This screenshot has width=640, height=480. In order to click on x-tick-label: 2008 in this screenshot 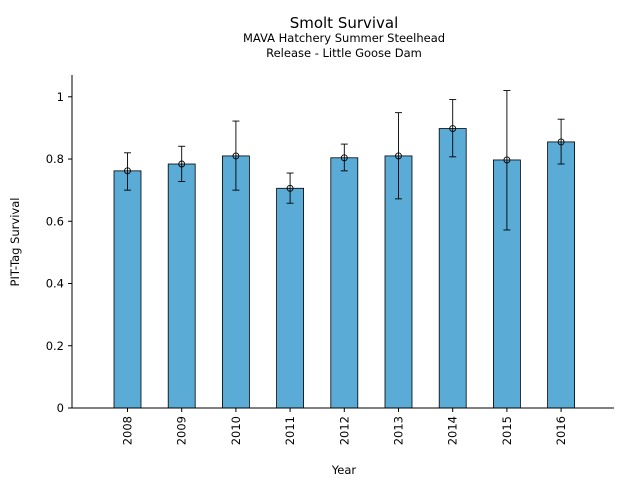, I will do `click(128, 430)`.